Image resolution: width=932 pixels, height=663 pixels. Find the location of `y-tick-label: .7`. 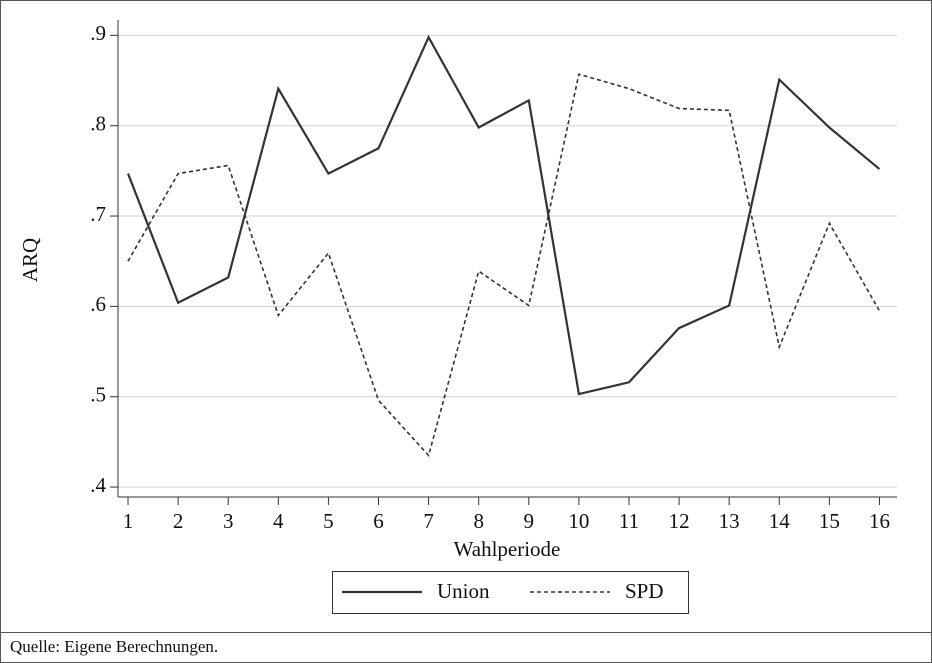

y-tick-label: .7 is located at coordinates (98, 214).